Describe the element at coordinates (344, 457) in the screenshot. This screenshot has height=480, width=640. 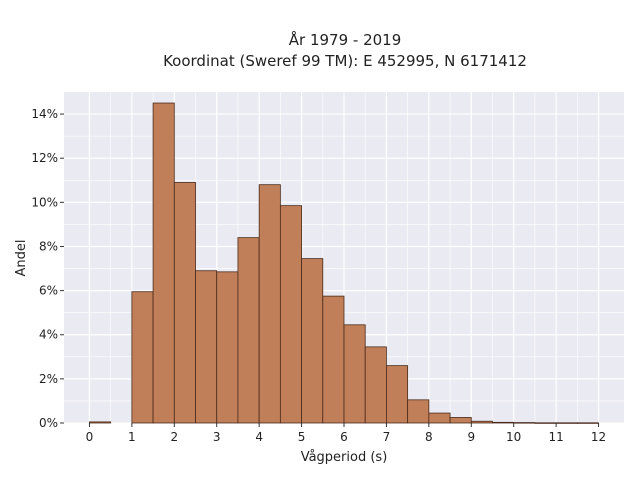
I see `x-axis-label: Vågperiod (s)` at that location.